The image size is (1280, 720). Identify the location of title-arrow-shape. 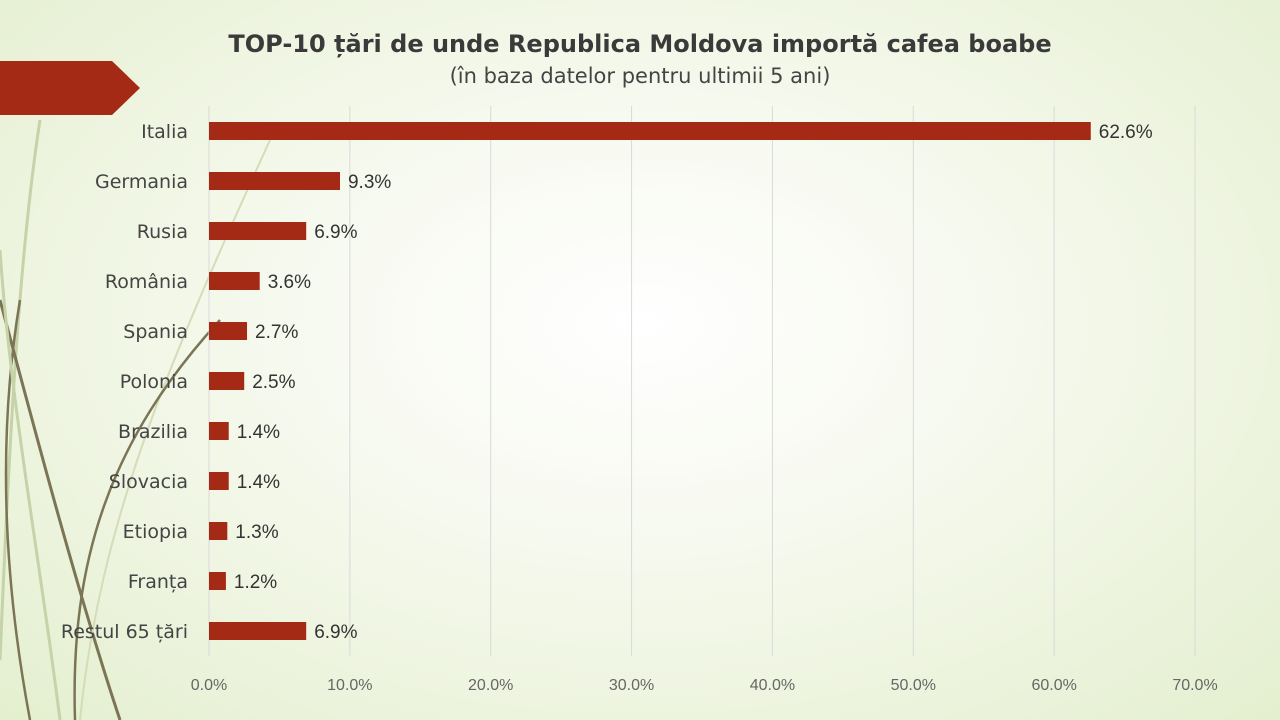
(70, 88).